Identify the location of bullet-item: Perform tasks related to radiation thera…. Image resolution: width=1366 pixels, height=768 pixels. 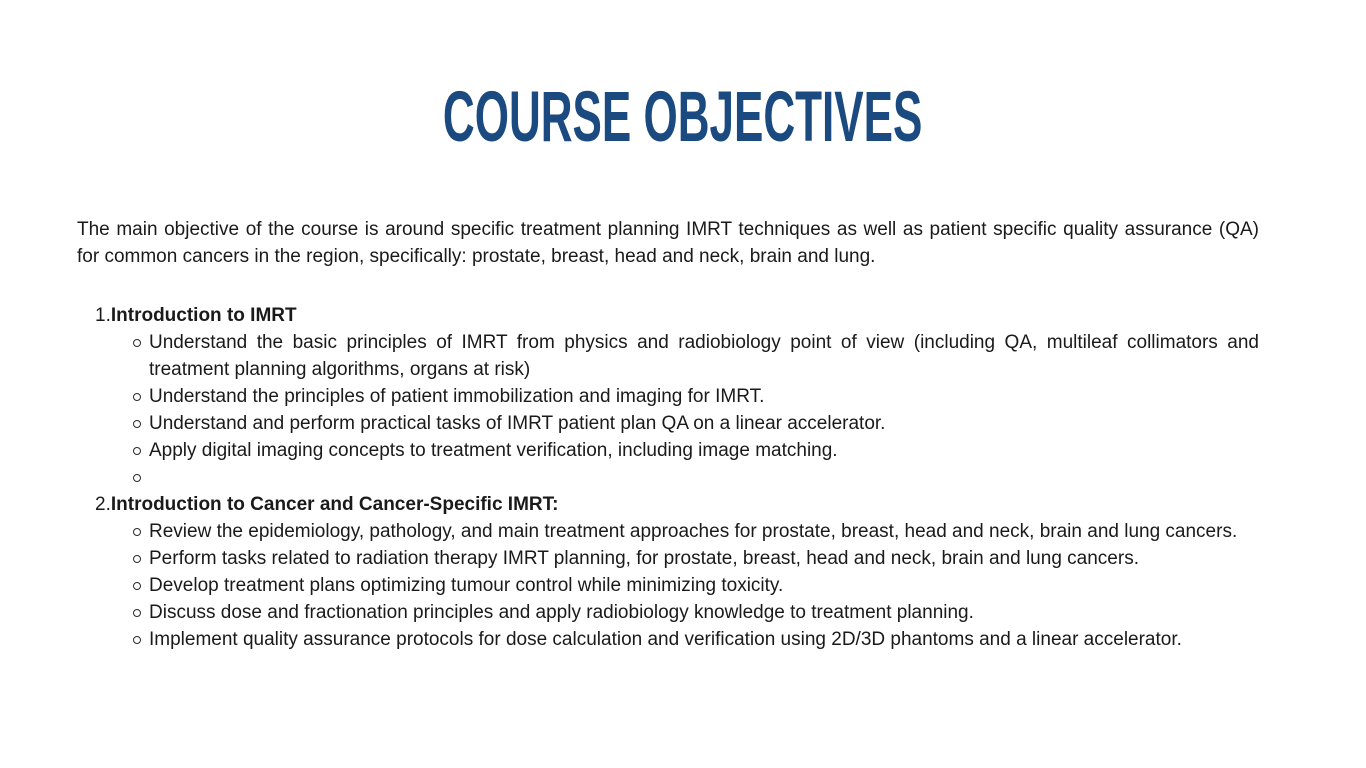
(668, 558).